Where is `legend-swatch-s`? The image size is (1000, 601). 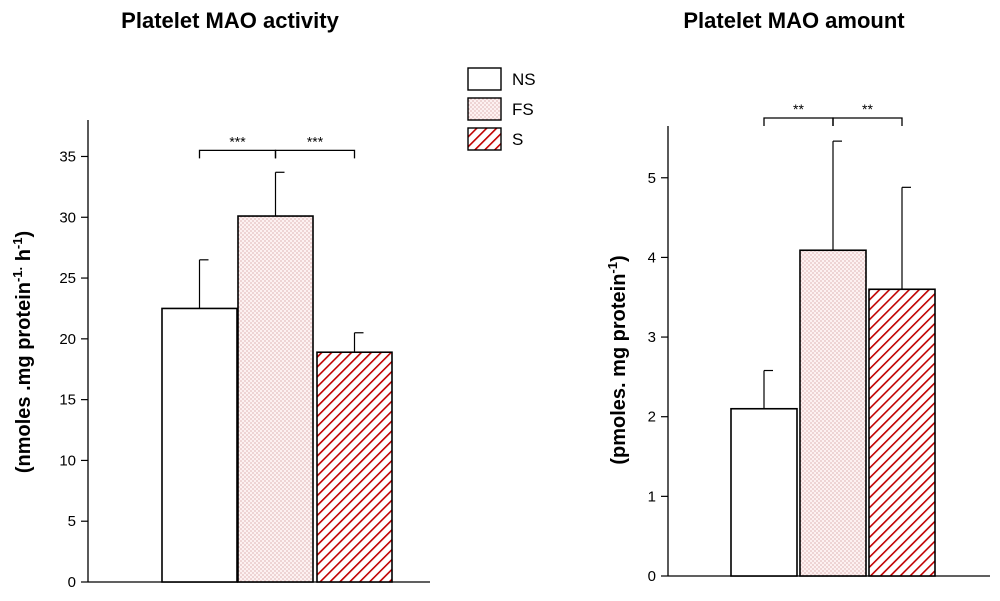
legend-swatch-s is located at coordinates (484, 139).